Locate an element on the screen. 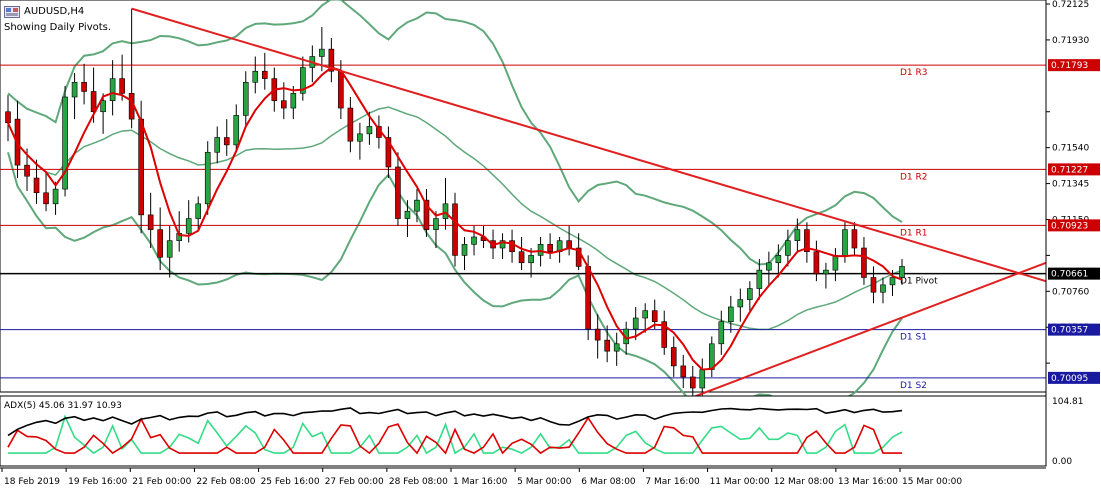  indicator-pane-border is located at coordinates (523, 431).